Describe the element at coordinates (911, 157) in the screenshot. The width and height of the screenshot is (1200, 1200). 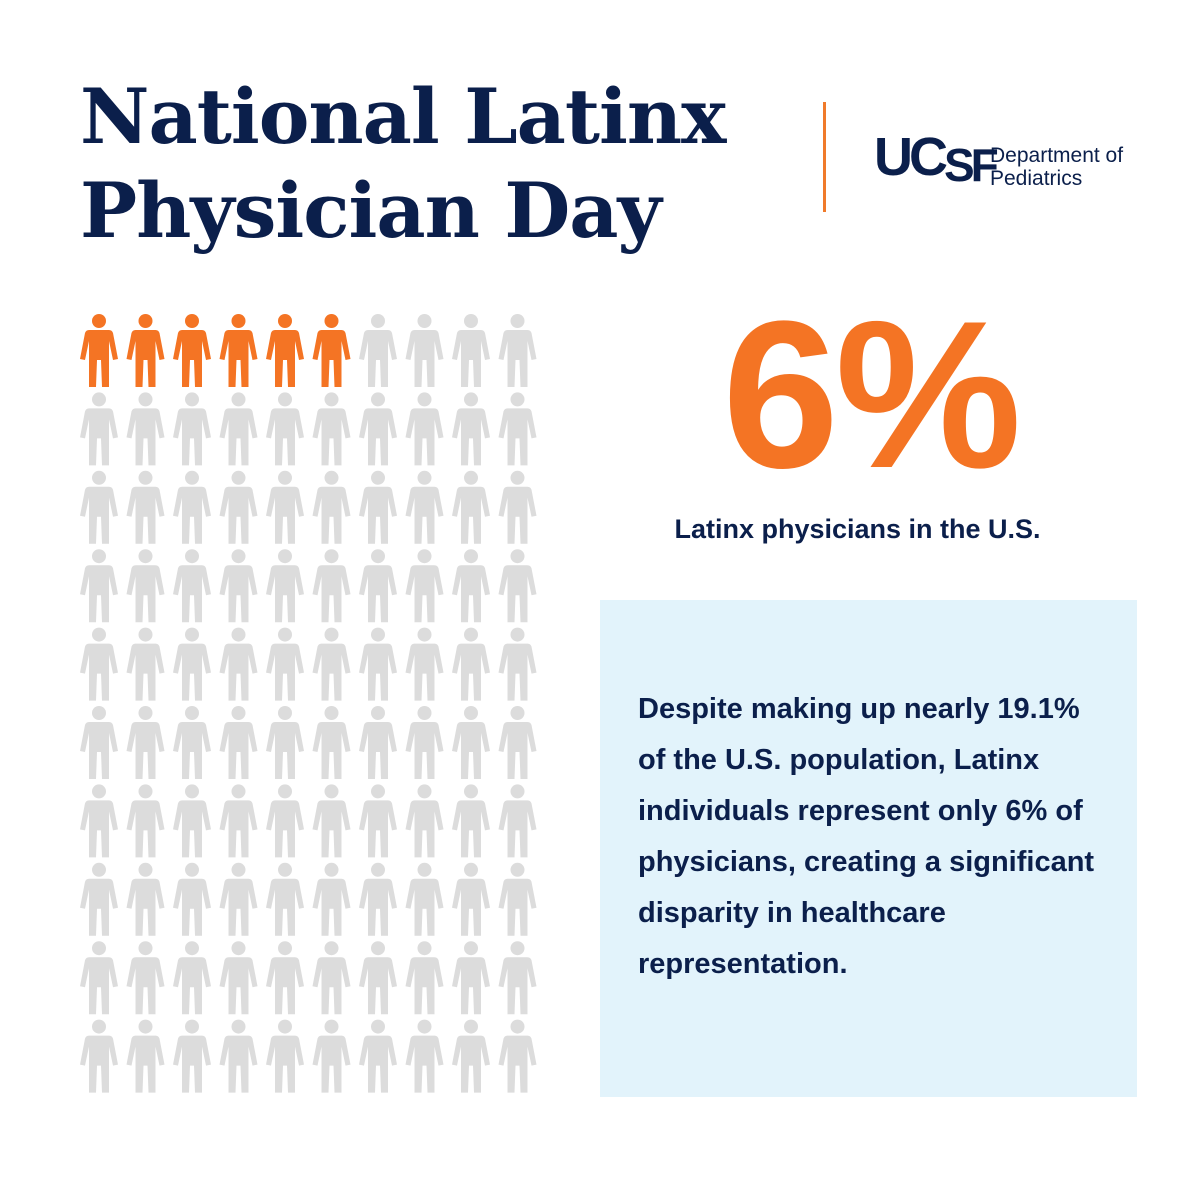
I see `logo-mark-uc: UC` at that location.